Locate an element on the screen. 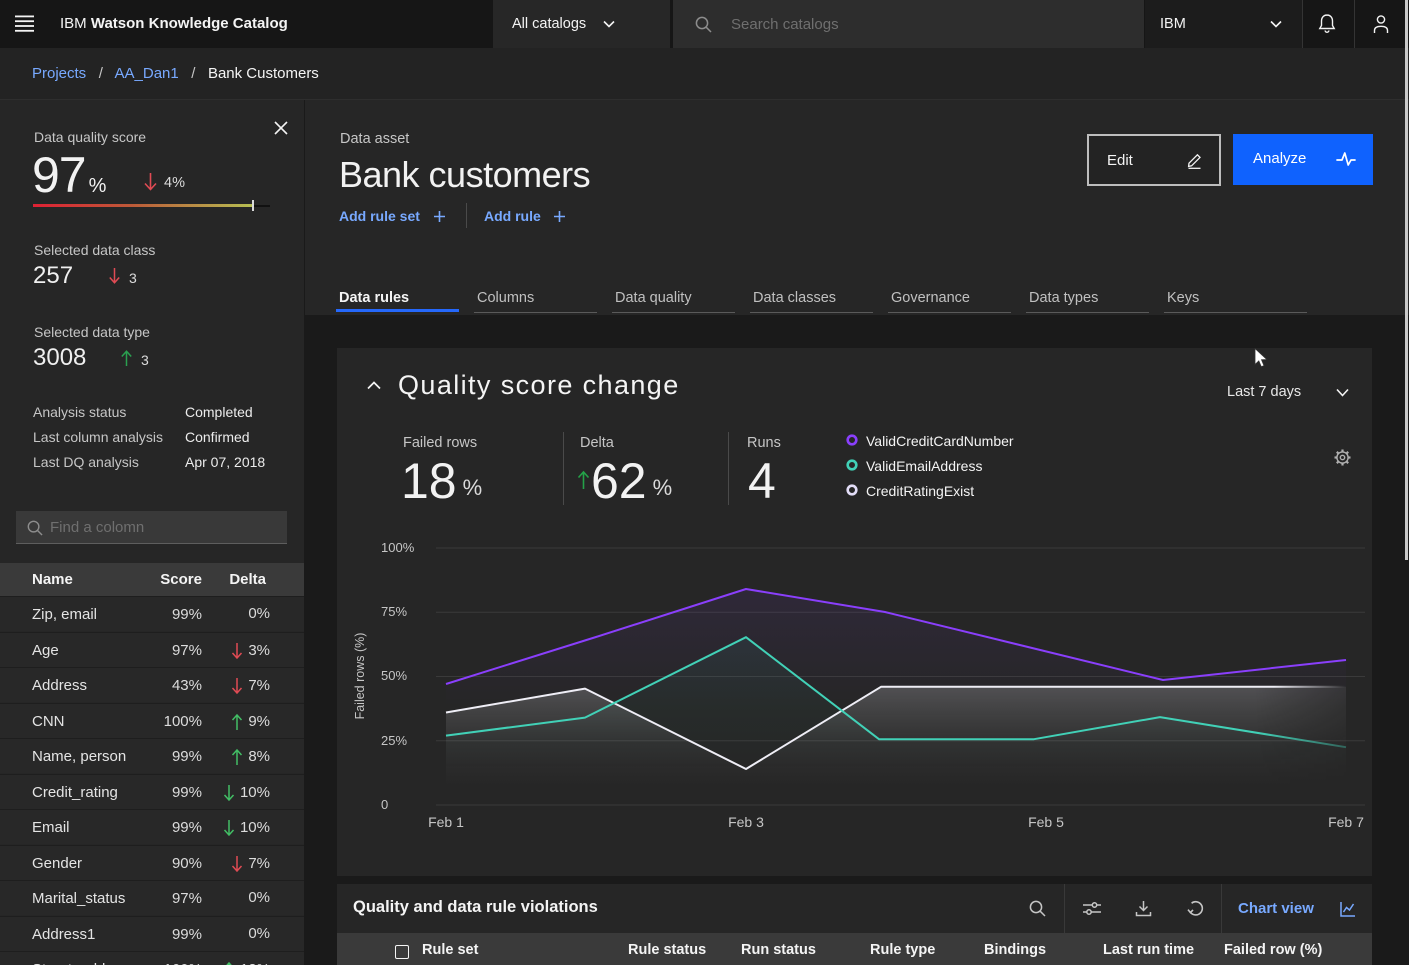 Image resolution: width=1409 pixels, height=965 pixels. svg-text: Feb 5 is located at coordinates (1046, 822).